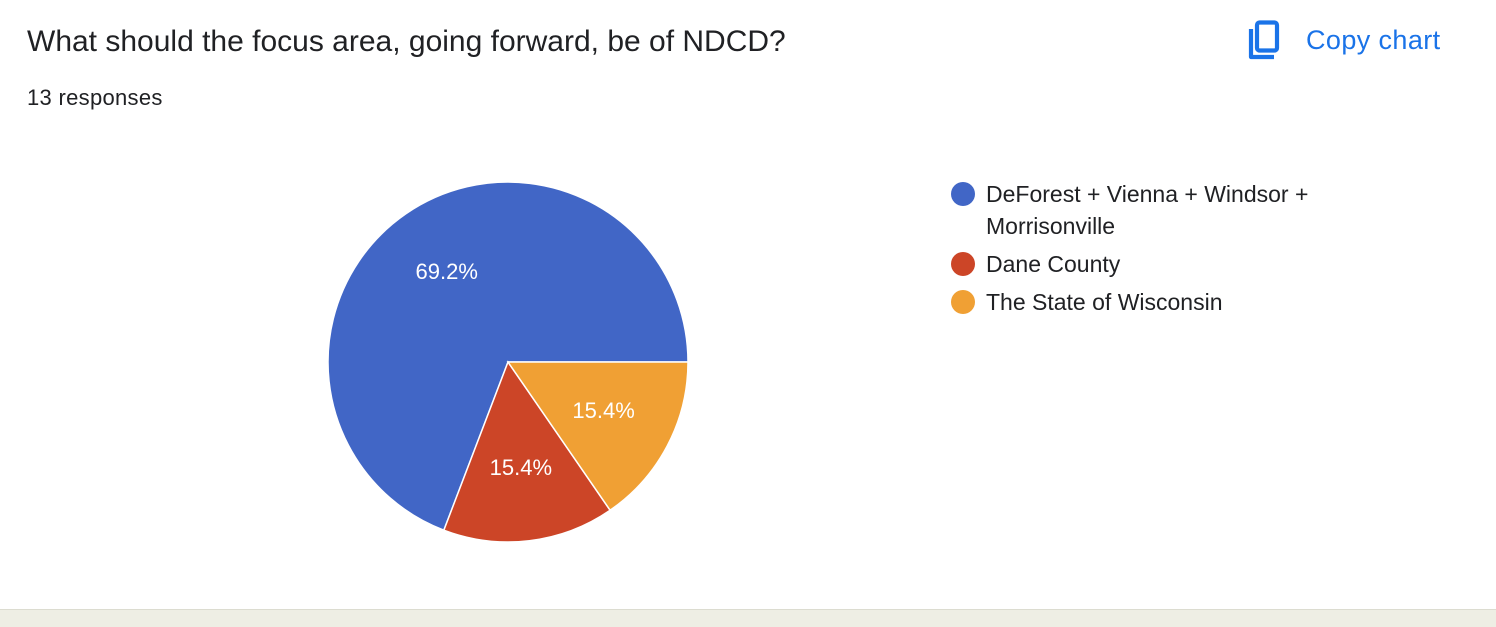  What do you see at coordinates (1104, 302) in the screenshot?
I see `legend-label: The State of Wisconsin` at bounding box center [1104, 302].